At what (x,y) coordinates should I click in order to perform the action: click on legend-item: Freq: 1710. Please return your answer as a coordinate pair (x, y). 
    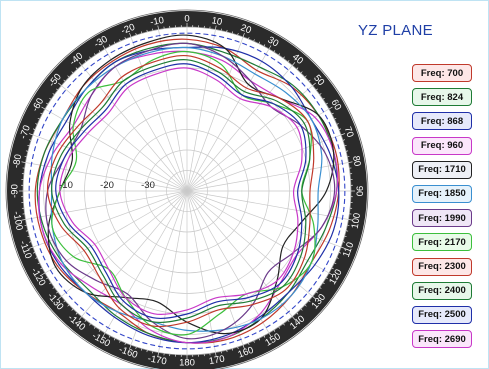
    Looking at the image, I should click on (442, 169).